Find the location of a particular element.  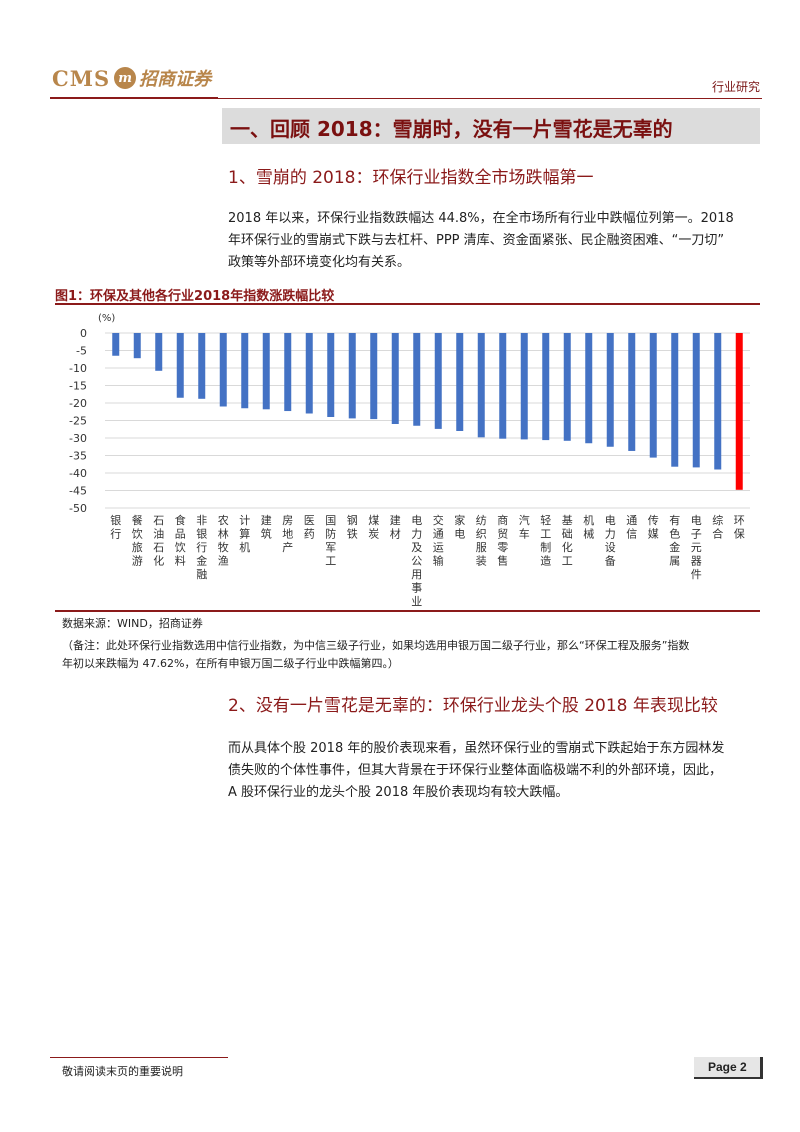

x-tick-label: 建材 is located at coordinates (395, 527).